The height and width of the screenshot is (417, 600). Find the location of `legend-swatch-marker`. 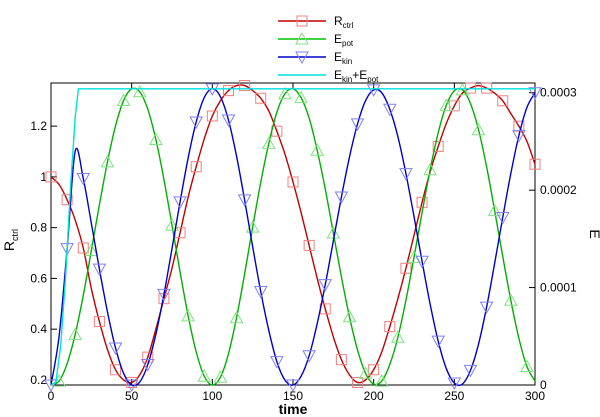

legend-swatch-marker is located at coordinates (302, 21).